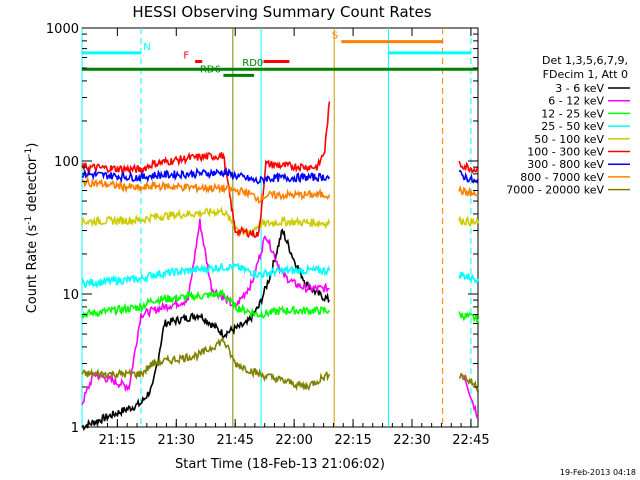 This screenshot has height=480, width=640. I want to click on legend-header-line-1: Det 1,3,5,6,7,9,, so click(585, 60).